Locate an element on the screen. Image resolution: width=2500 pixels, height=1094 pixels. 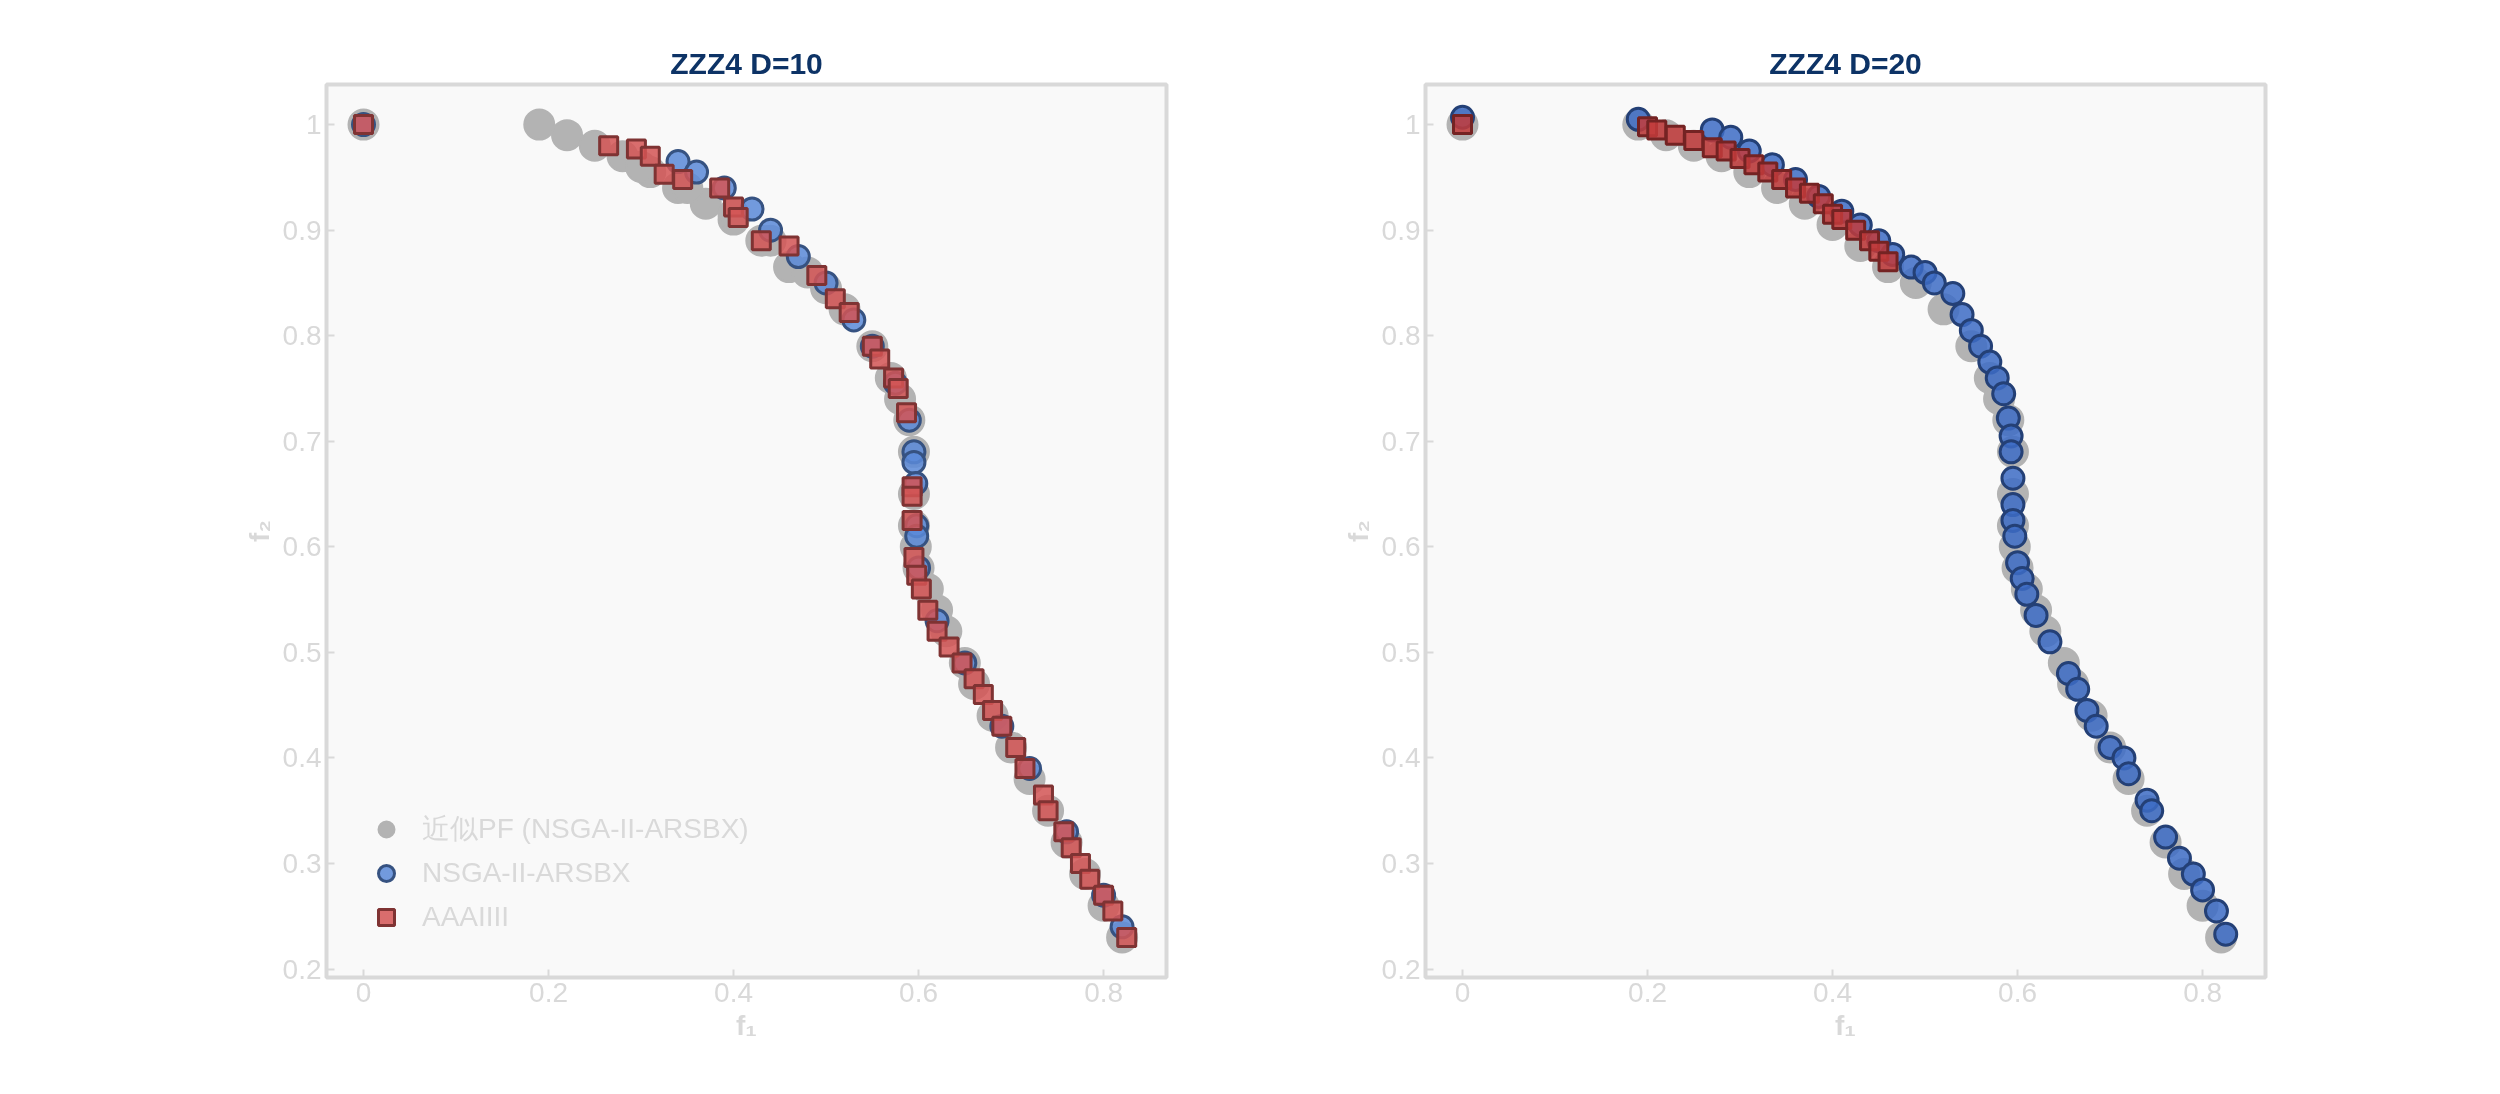
chart-title: ZZZ4 D=20 is located at coordinates (1845, 63).